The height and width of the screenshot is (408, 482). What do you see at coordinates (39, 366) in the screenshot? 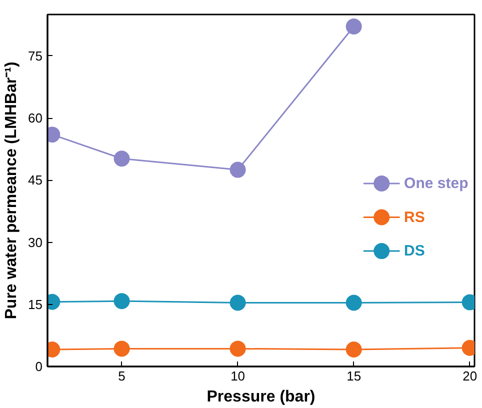
I see `y-tick-label: 0` at bounding box center [39, 366].